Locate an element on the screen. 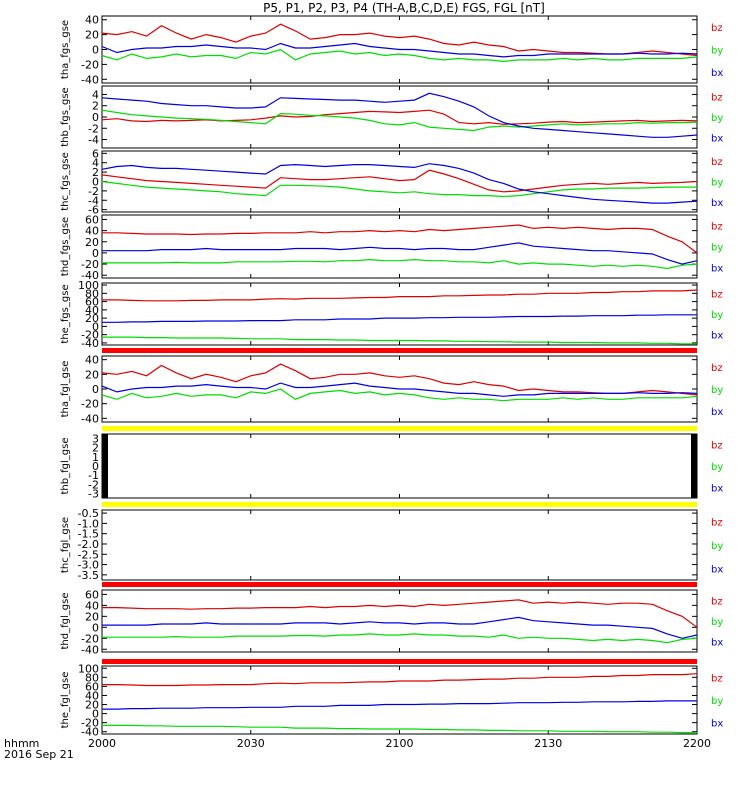 This screenshot has height=800, width=750. panel-thb_fgs_gse: 420-2-4 thb_fgs_gse bz by bx is located at coordinates (391, 117).